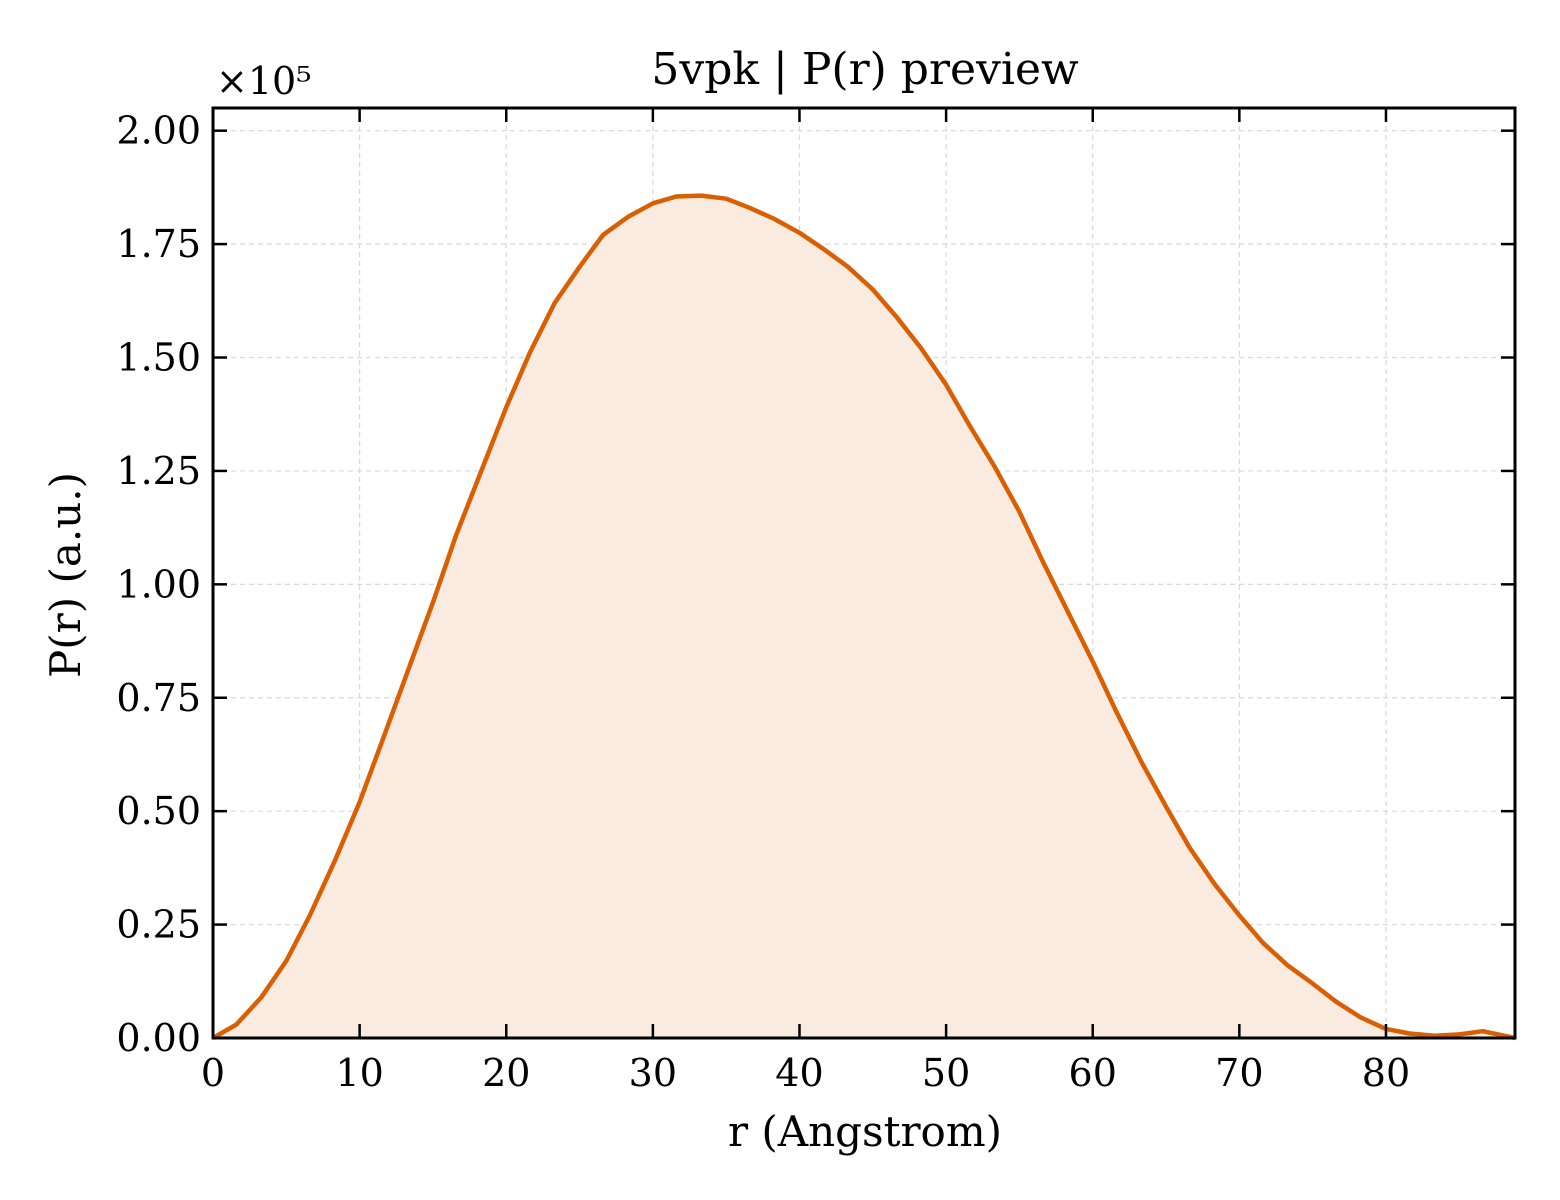 This screenshot has width=1560, height=1200. I want to click on y-axis-label: P(r) (a.u.), so click(65, 575).